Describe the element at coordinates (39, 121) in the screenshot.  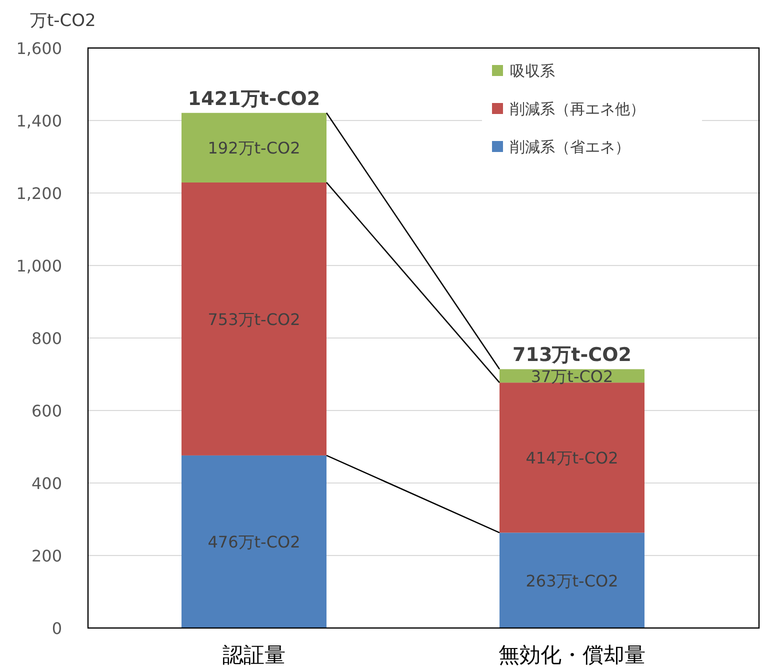
I see `y-tick-label: 1,400` at that location.